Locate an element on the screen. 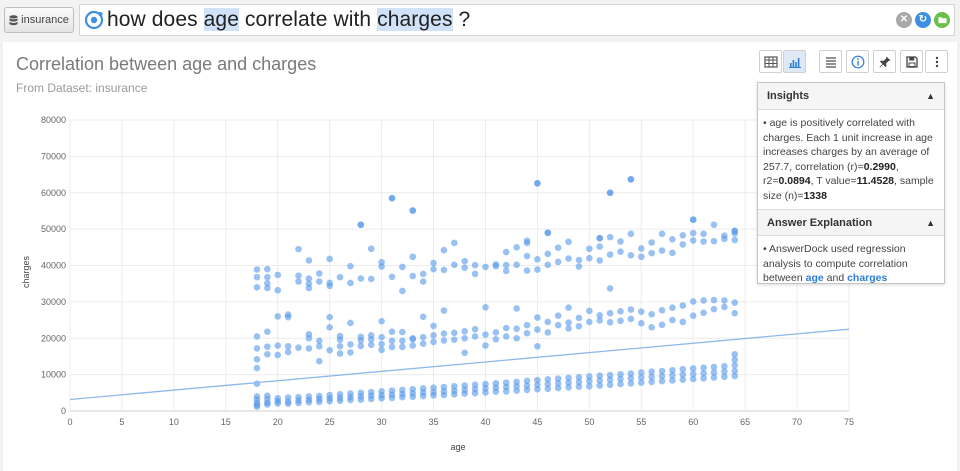 The width and height of the screenshot is (960, 471). more-button is located at coordinates (936, 61).